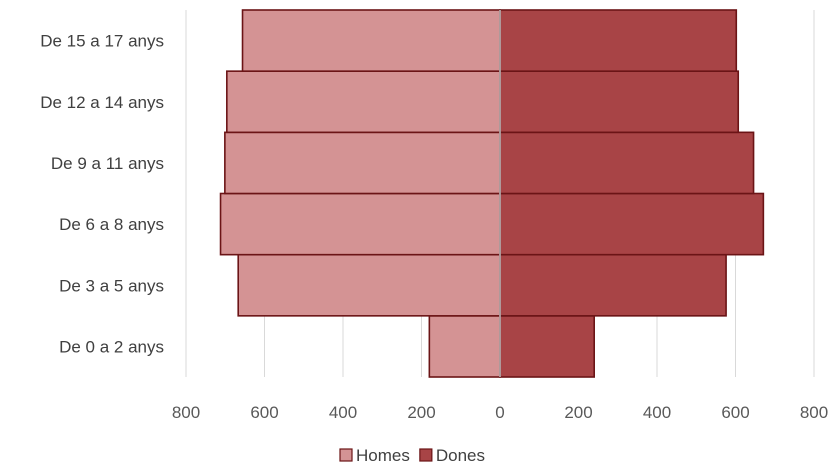 The height and width of the screenshot is (470, 831). I want to click on legend-label-homes: Homes, so click(383, 455).